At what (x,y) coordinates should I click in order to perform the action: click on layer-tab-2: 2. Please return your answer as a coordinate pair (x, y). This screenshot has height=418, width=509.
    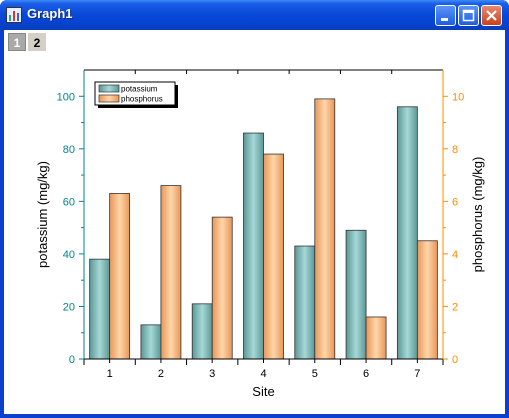
    Looking at the image, I should click on (37, 42).